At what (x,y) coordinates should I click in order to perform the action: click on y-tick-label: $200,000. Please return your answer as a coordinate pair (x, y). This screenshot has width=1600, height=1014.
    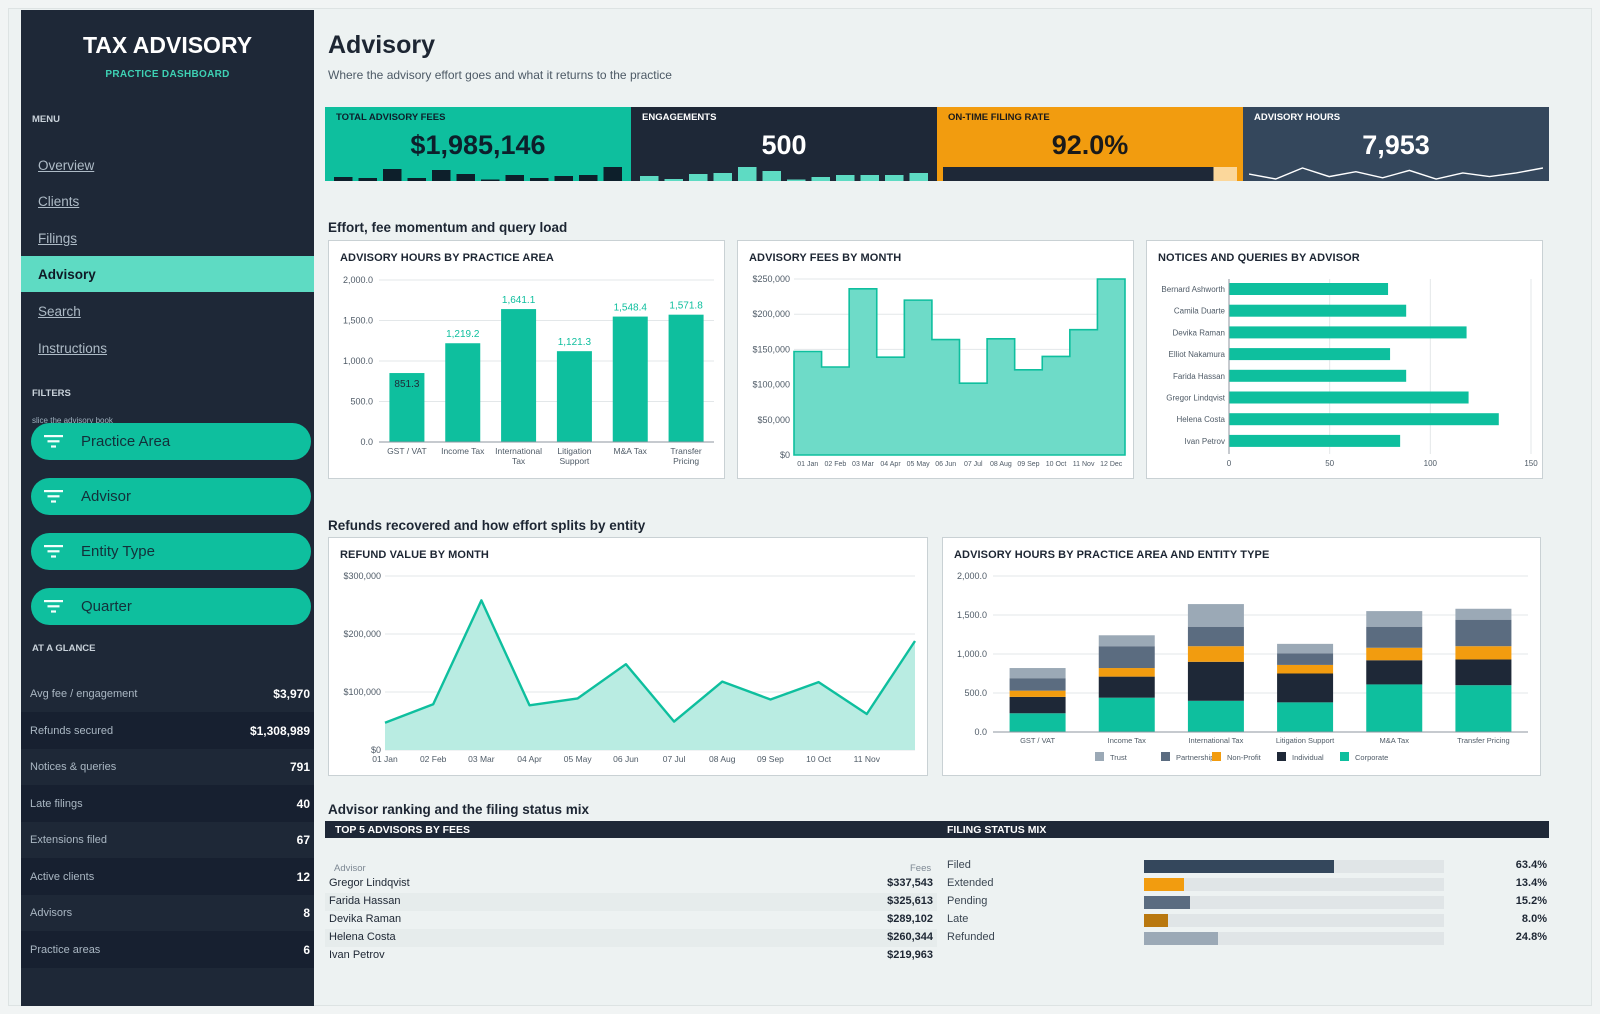
    Looking at the image, I should click on (362, 634).